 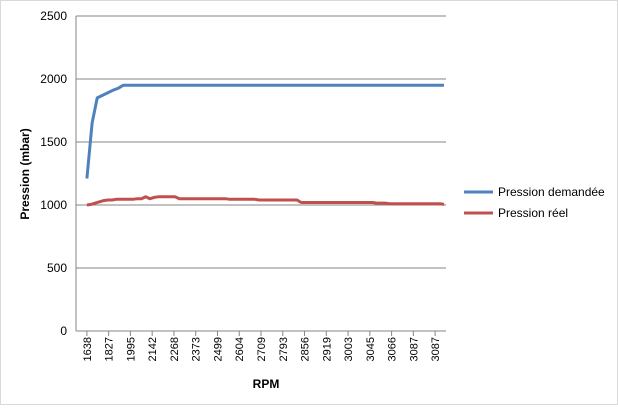 What do you see at coordinates (371, 349) in the screenshot?
I see `x-tick-label: 3045` at bounding box center [371, 349].